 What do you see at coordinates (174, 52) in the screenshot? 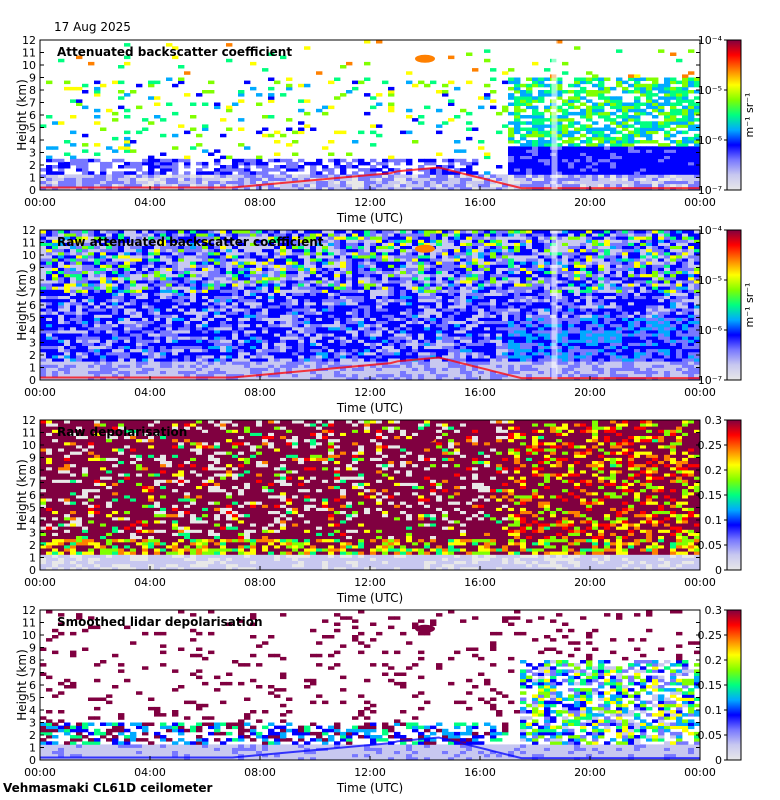
I see `chart-title: Attenuated backscatter coefficient` at bounding box center [174, 52].